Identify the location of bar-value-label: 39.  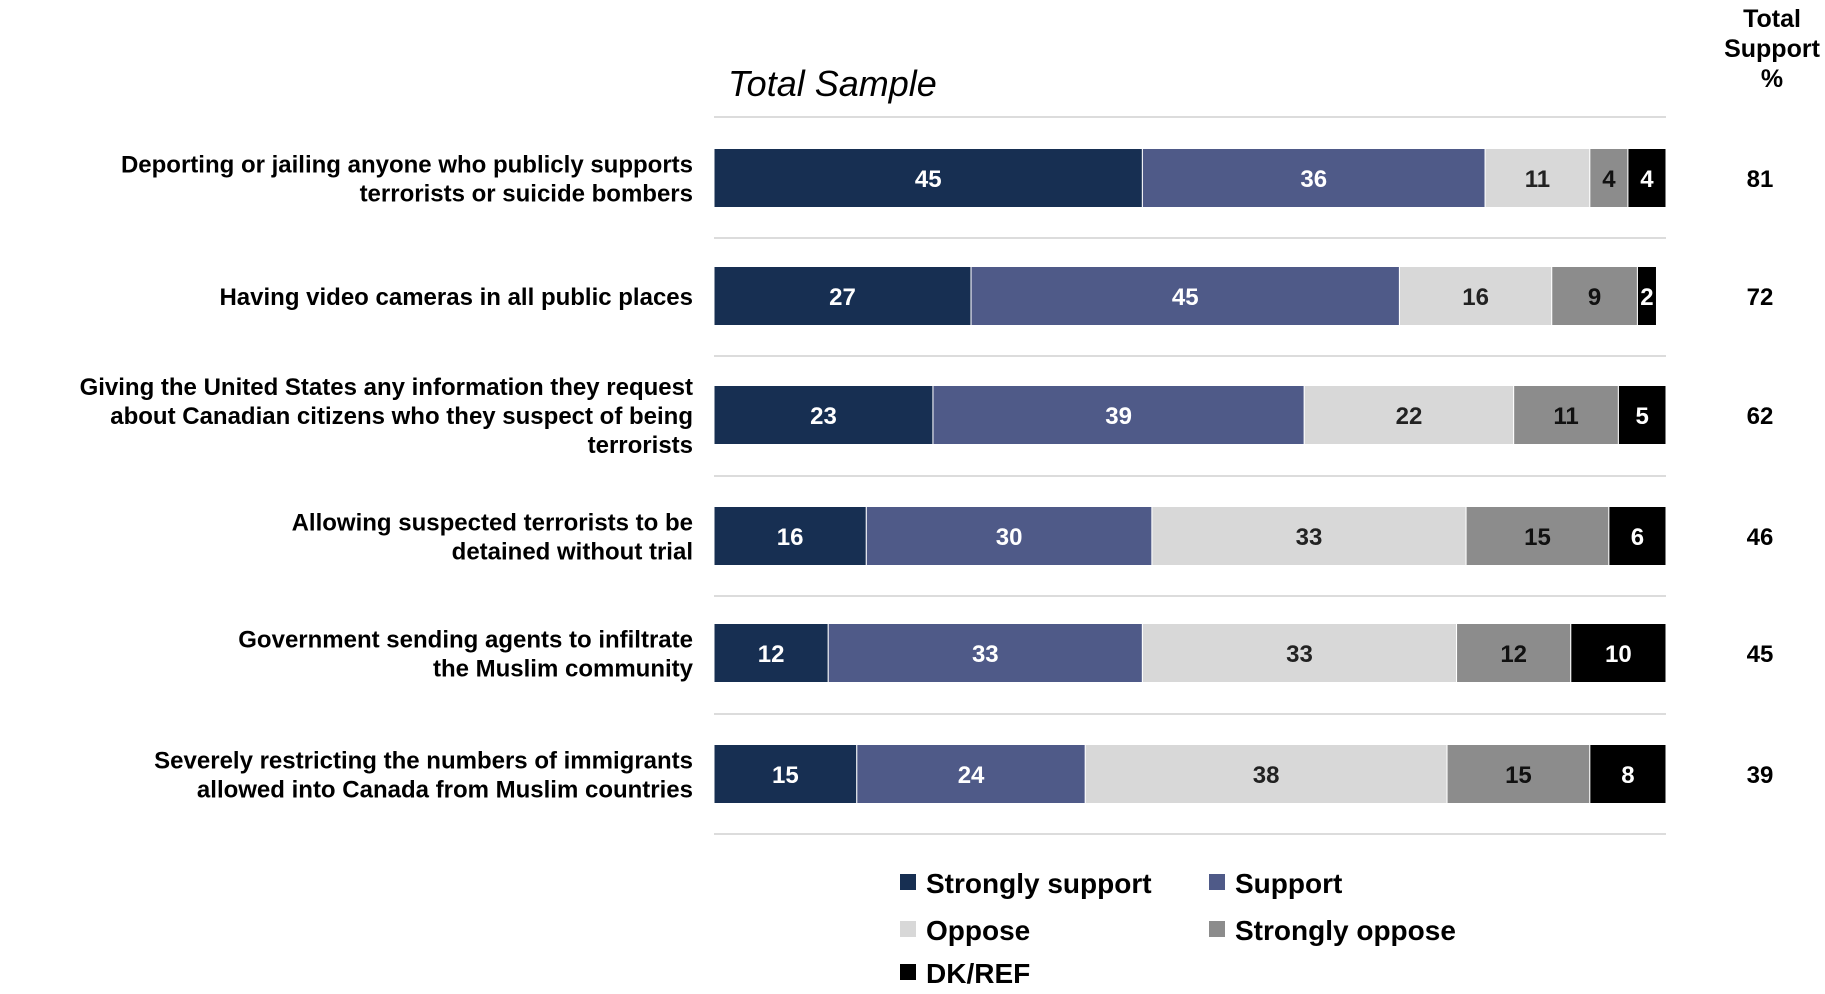
(1118, 416).